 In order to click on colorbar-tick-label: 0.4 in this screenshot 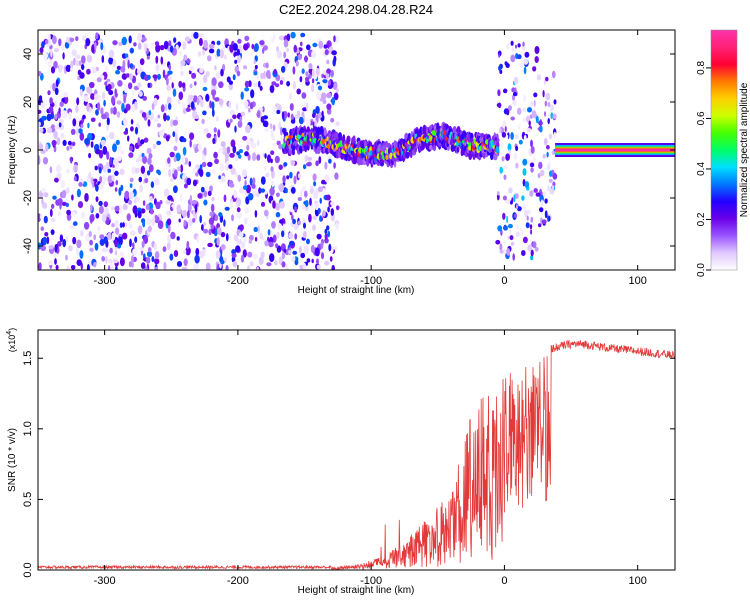, I will do `click(701, 169)`.